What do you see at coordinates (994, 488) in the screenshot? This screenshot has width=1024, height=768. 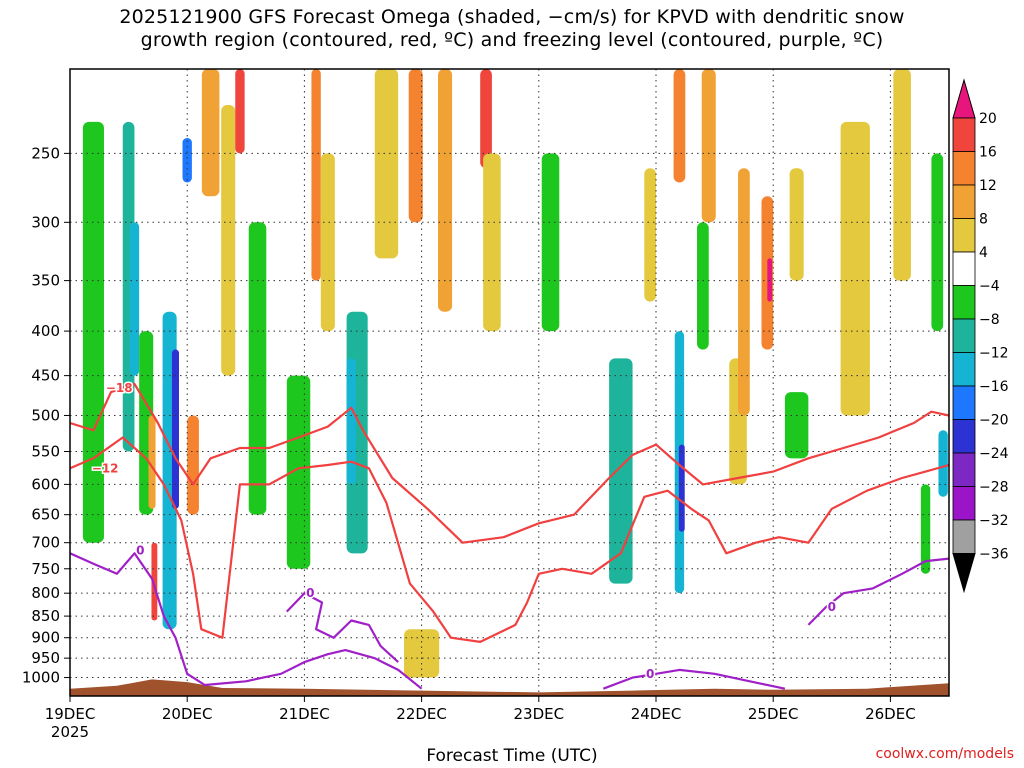 I see `colorbar-tick-label: −28` at bounding box center [994, 488].